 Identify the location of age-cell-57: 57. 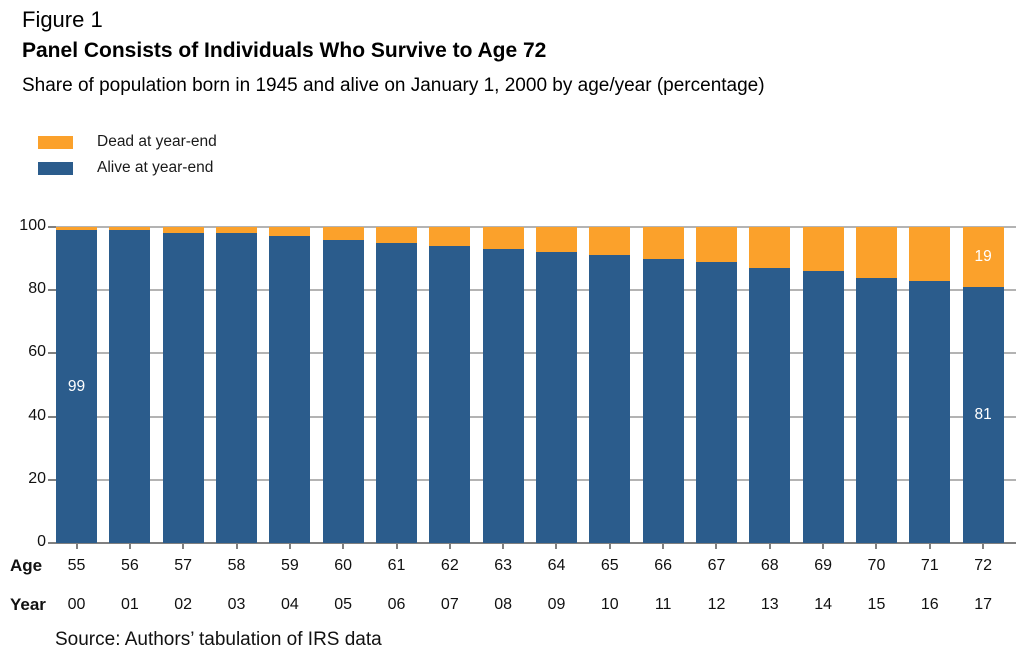
(189, 566).